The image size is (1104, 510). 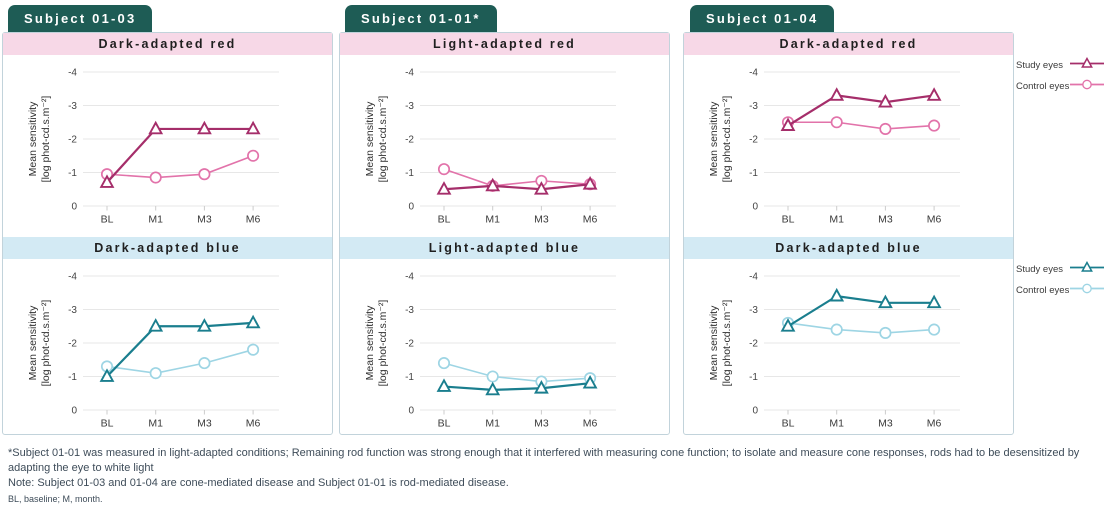 What do you see at coordinates (421, 18) in the screenshot?
I see `subject-badge-01-01: Subject 01-01*` at bounding box center [421, 18].